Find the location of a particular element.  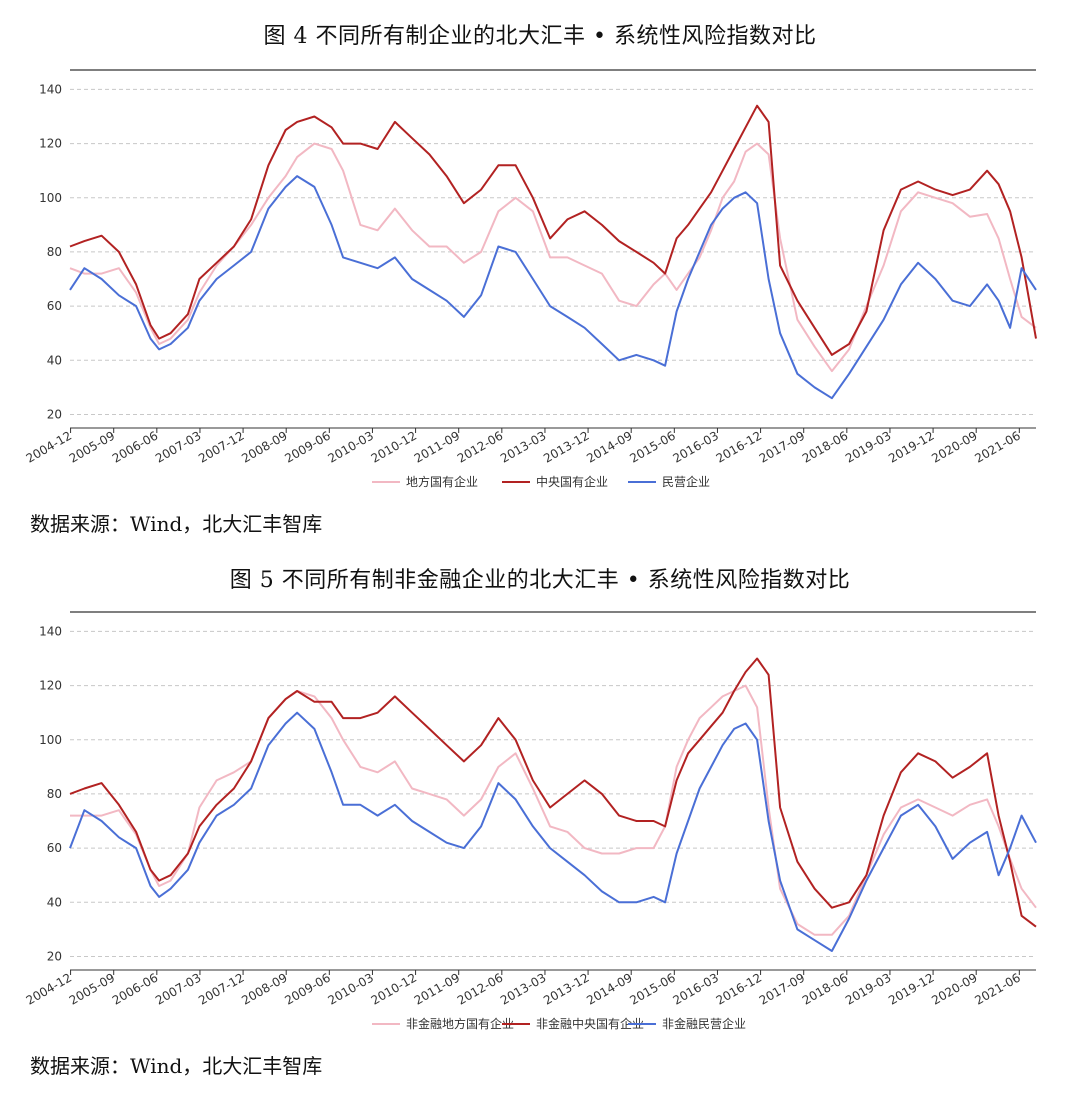

legend-label: 地方国有企业 is located at coordinates (442, 481).